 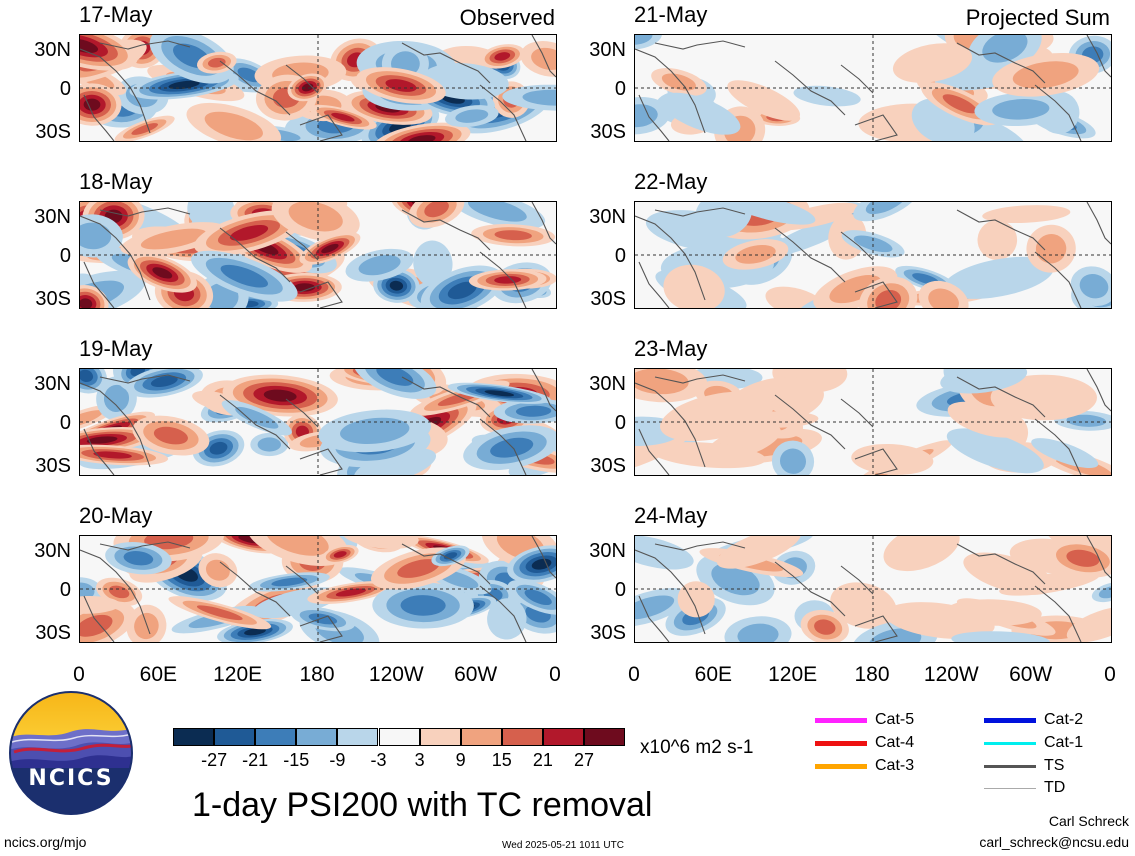 What do you see at coordinates (337, 760) in the screenshot?
I see `colorbar-tick-label: -9` at bounding box center [337, 760].